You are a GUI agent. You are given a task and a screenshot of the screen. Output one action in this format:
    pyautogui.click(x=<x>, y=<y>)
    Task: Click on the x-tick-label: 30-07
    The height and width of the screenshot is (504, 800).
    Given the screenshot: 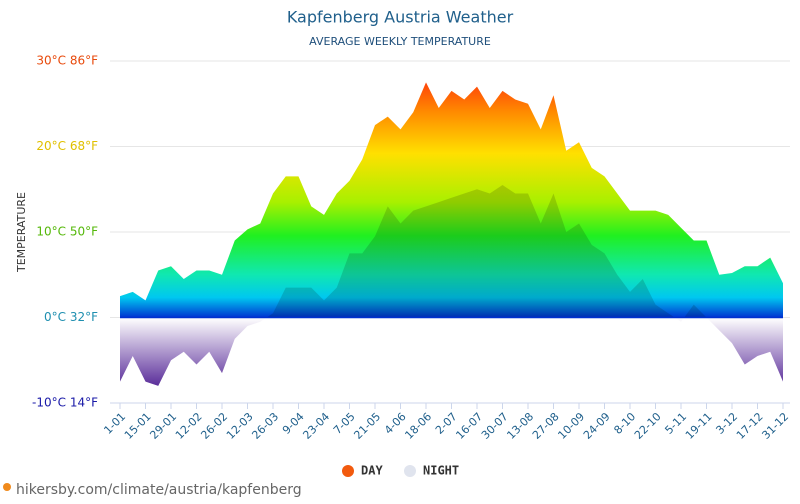 What is the action you would take?
    pyautogui.click(x=495, y=426)
    